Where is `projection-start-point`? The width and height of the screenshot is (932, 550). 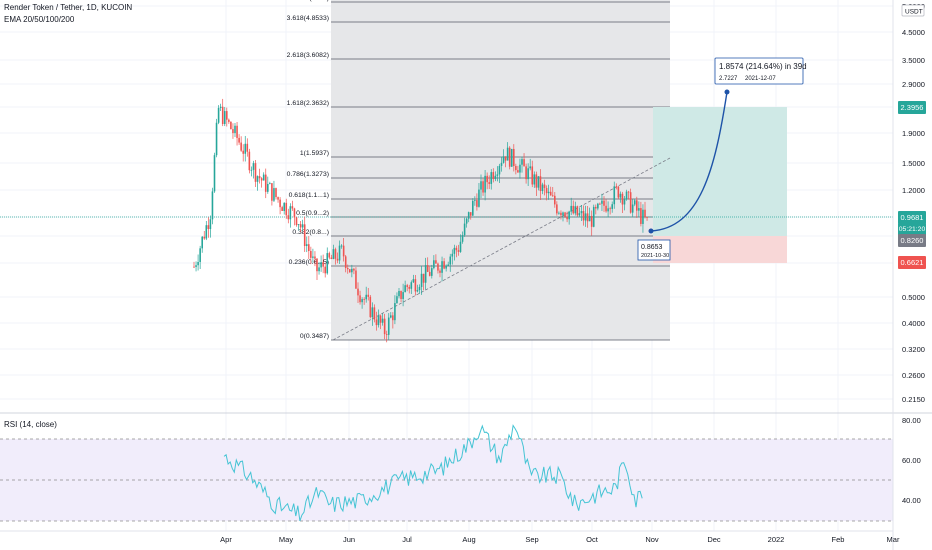
projection-start-point is located at coordinates (651, 231).